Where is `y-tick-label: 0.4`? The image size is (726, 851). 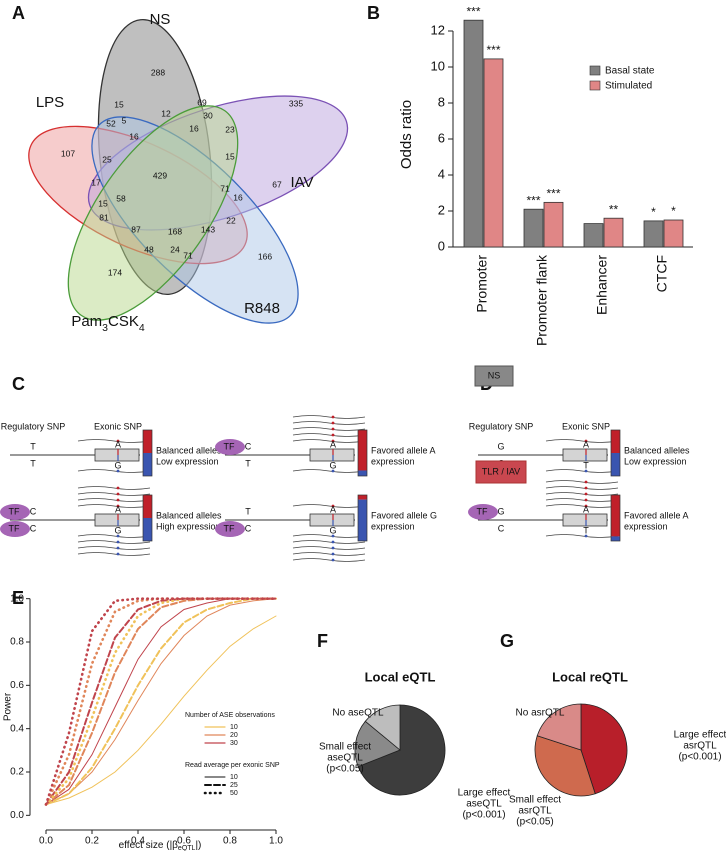 y-tick-label: 0.4 is located at coordinates (17, 728).